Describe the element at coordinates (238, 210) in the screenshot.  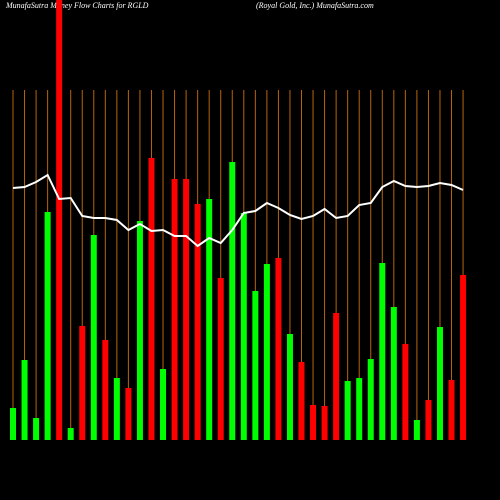
I see `money-flow-line` at that location.